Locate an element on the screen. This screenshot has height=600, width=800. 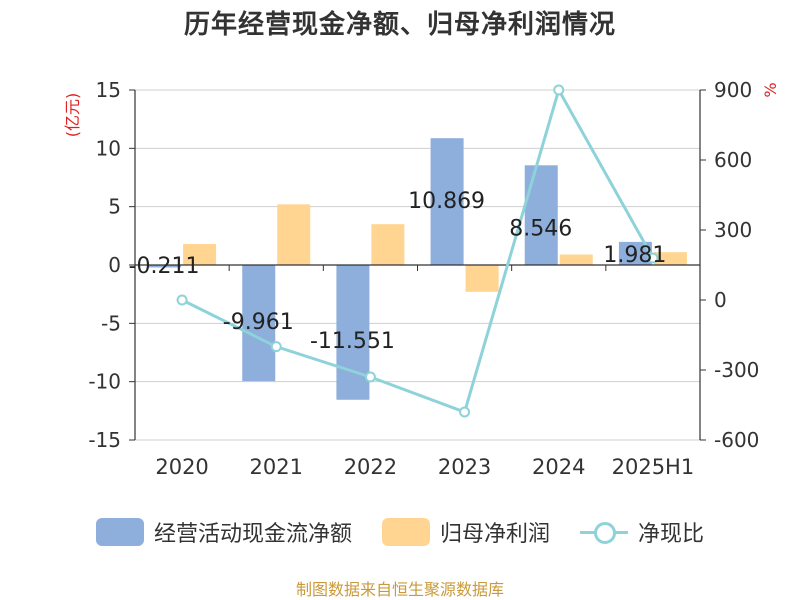
y-left-tick-label: 10 is located at coordinates (108, 148).